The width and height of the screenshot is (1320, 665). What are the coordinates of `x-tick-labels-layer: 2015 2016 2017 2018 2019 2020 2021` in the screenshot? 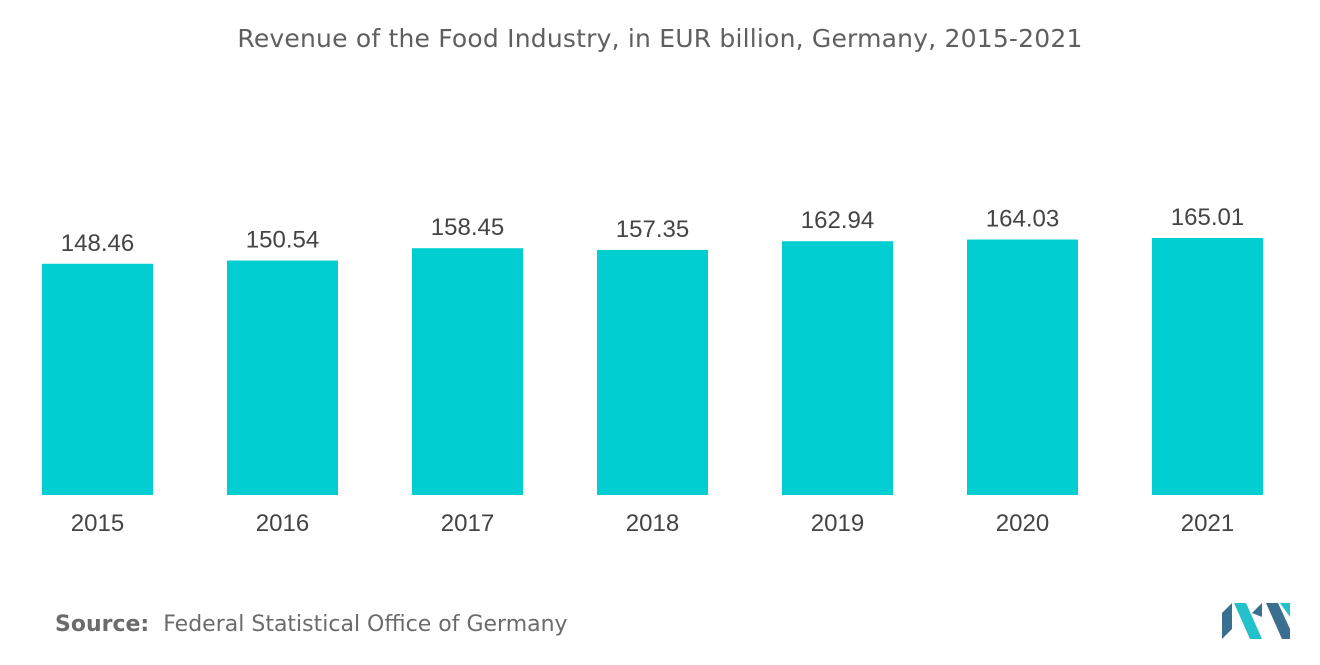 It's located at (652, 523).